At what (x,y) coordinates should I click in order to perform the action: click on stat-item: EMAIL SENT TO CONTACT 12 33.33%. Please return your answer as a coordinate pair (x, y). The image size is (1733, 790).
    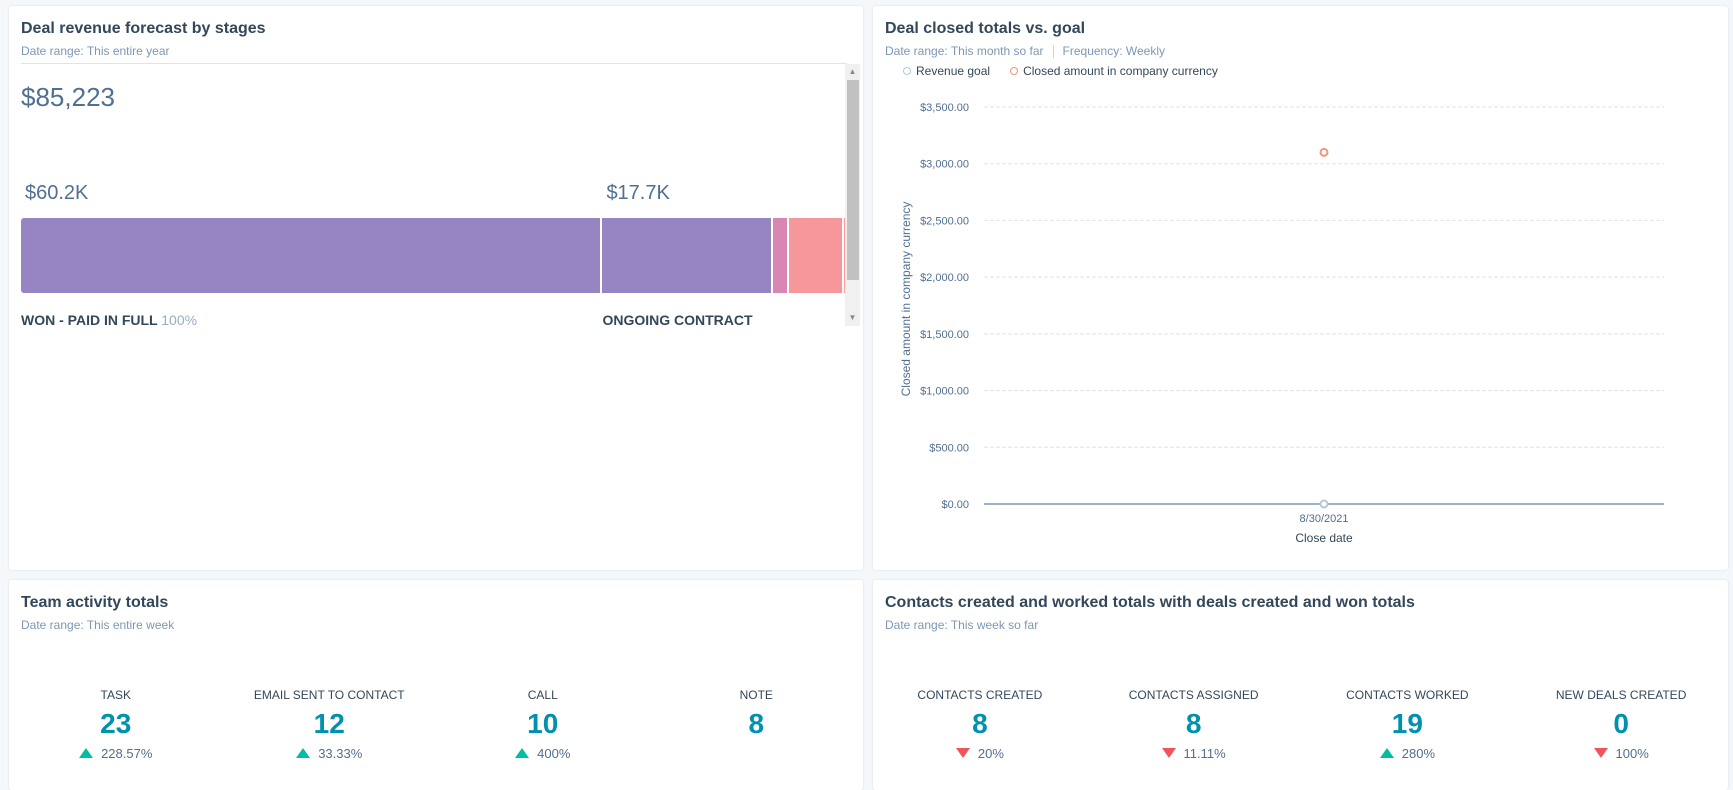
    Looking at the image, I should click on (330, 725).